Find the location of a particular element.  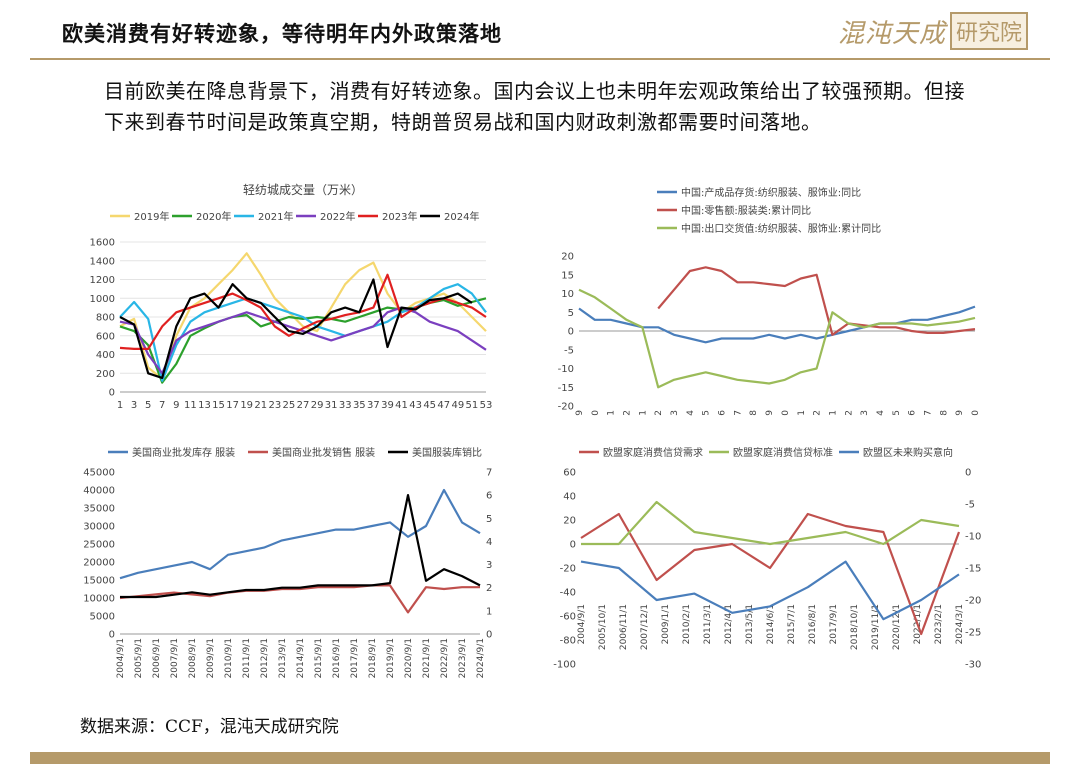

y-tick-label: 1000 is located at coordinates (102, 299).